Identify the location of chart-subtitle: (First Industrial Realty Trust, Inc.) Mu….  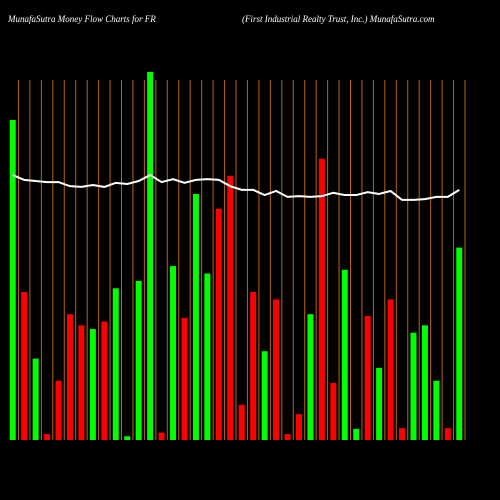
(338, 19).